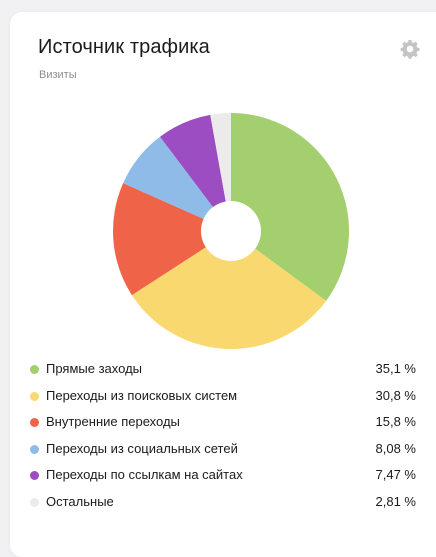 The height and width of the screenshot is (557, 436). What do you see at coordinates (222, 373) in the screenshot?
I see `legend-item: Прямые заходы 35,1 %` at bounding box center [222, 373].